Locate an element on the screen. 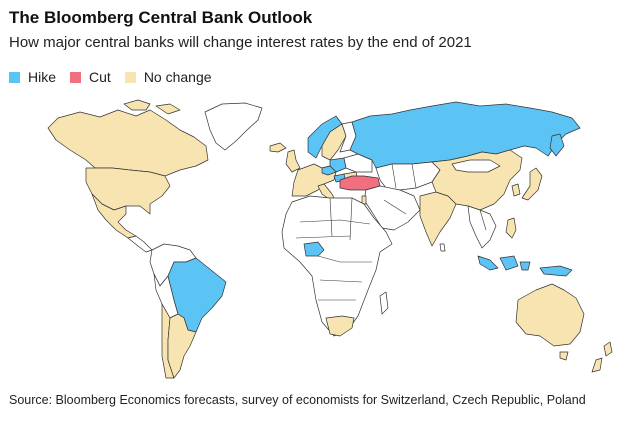  country-mongolia is located at coordinates (476, 166).